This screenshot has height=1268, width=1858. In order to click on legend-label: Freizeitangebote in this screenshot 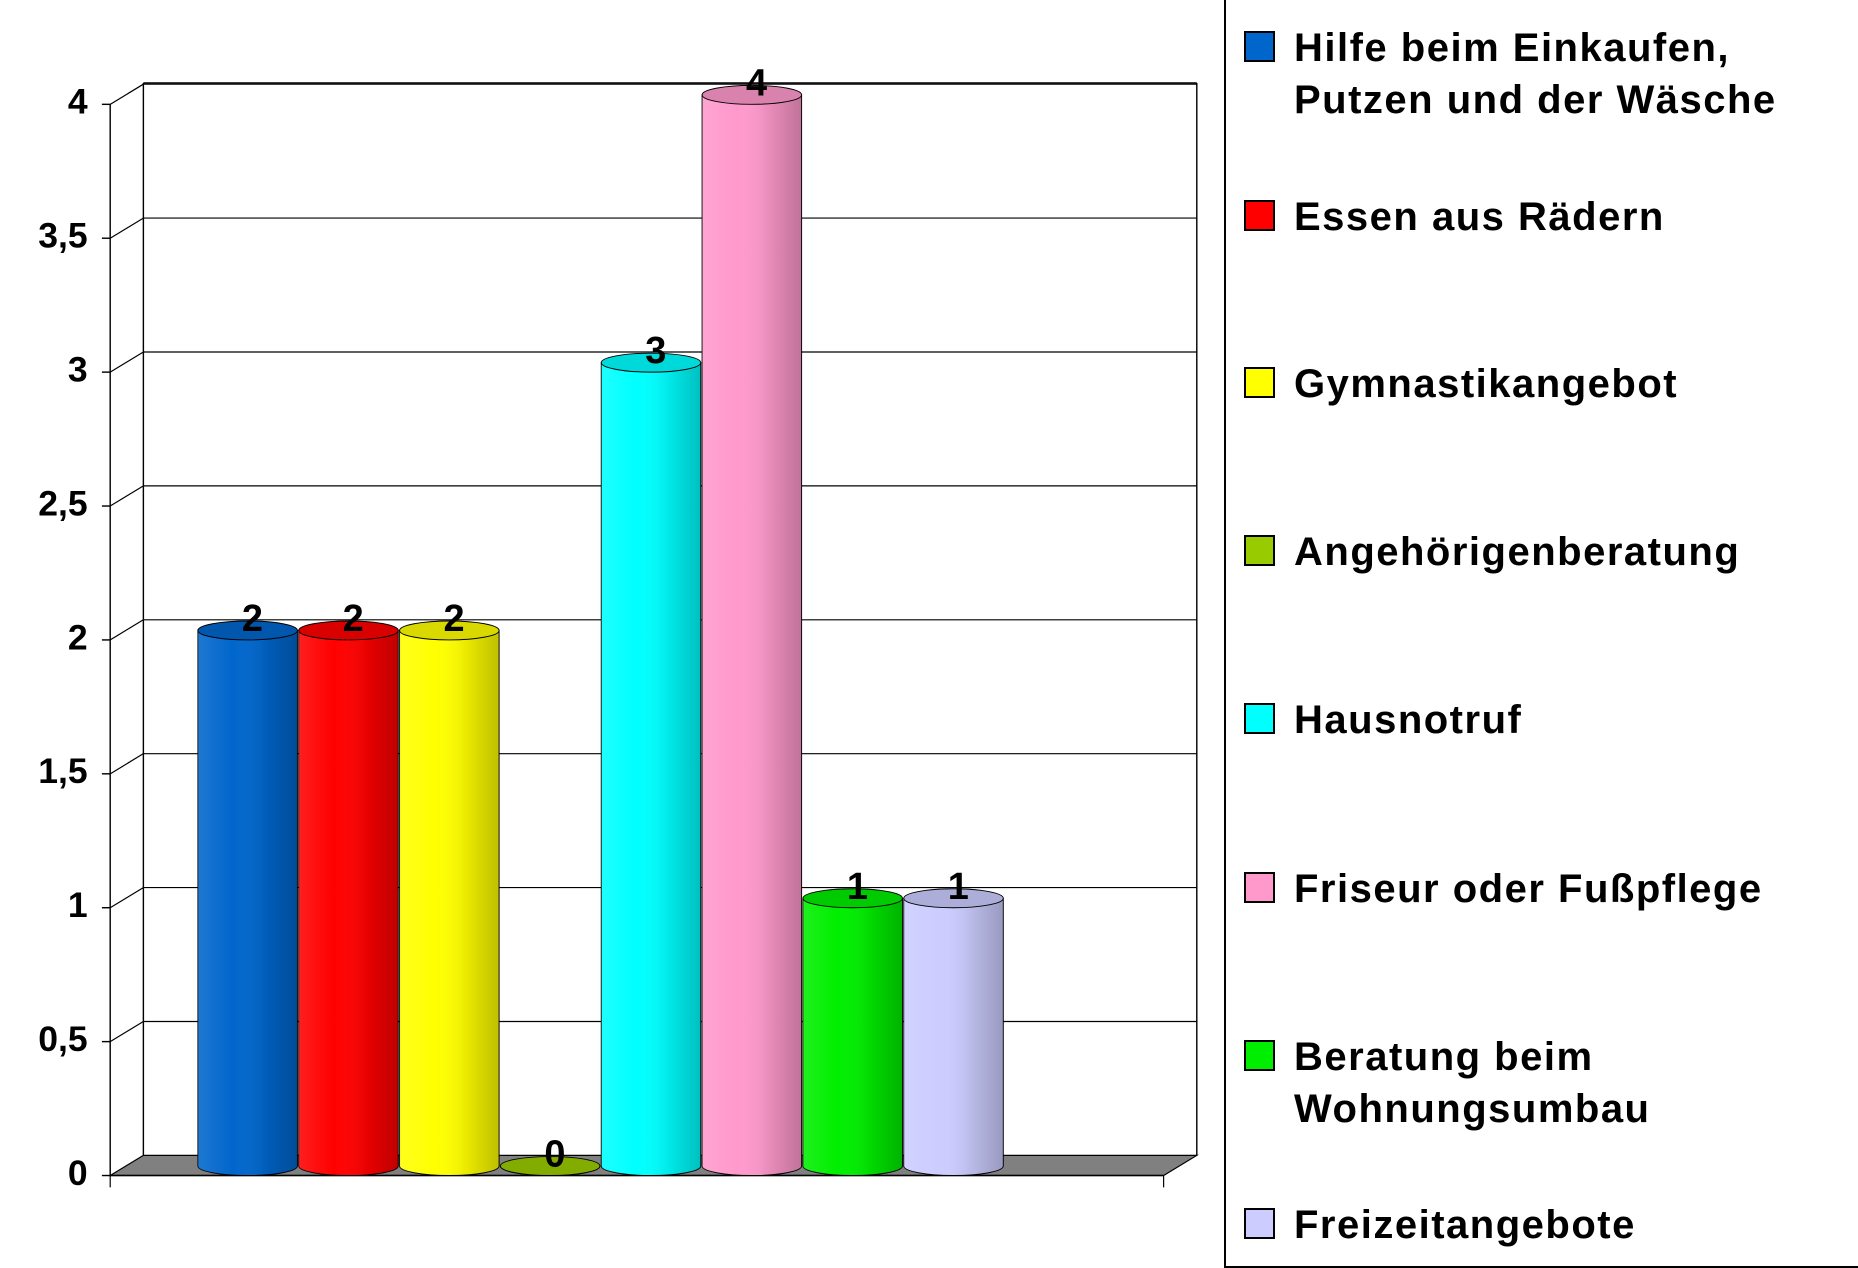, I will do `click(1465, 1225)`.